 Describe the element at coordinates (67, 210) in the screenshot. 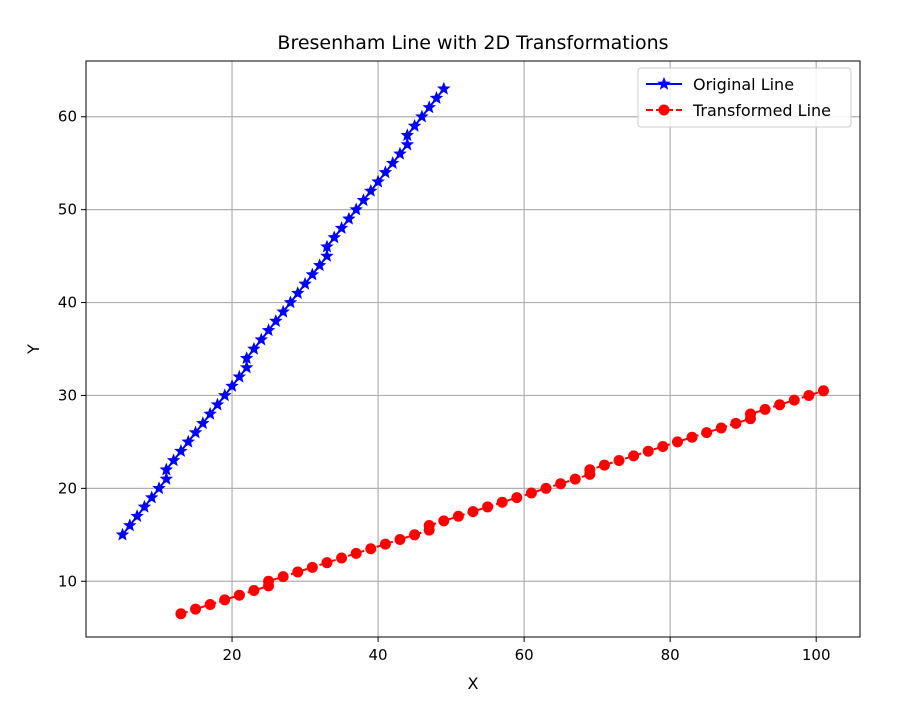

I see `y-tick-label: 50` at that location.